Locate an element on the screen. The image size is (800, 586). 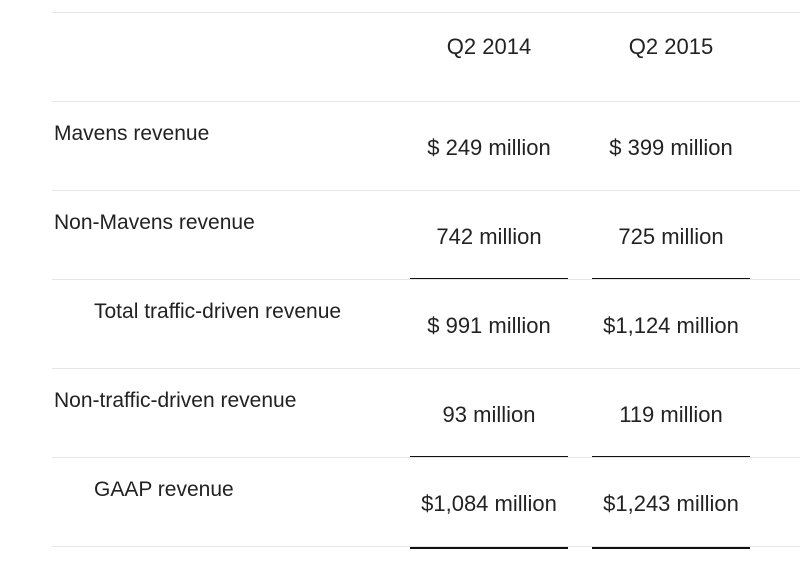
table-cell: $ 399 million is located at coordinates (671, 147).